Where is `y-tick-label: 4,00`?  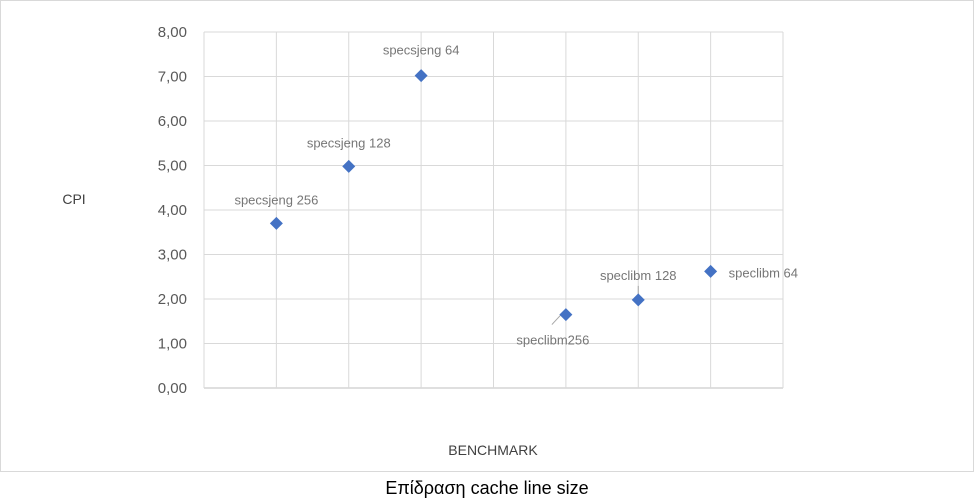
y-tick-label: 4,00 is located at coordinates (172, 210).